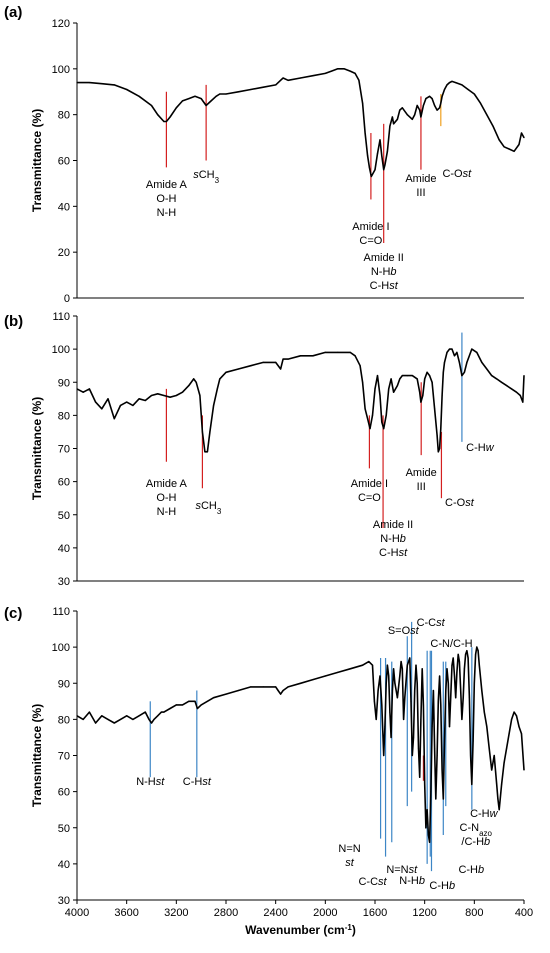 The height and width of the screenshot is (953, 550). Describe the element at coordinates (349, 849) in the screenshot. I see `band-annotation-label: N=N` at that location.